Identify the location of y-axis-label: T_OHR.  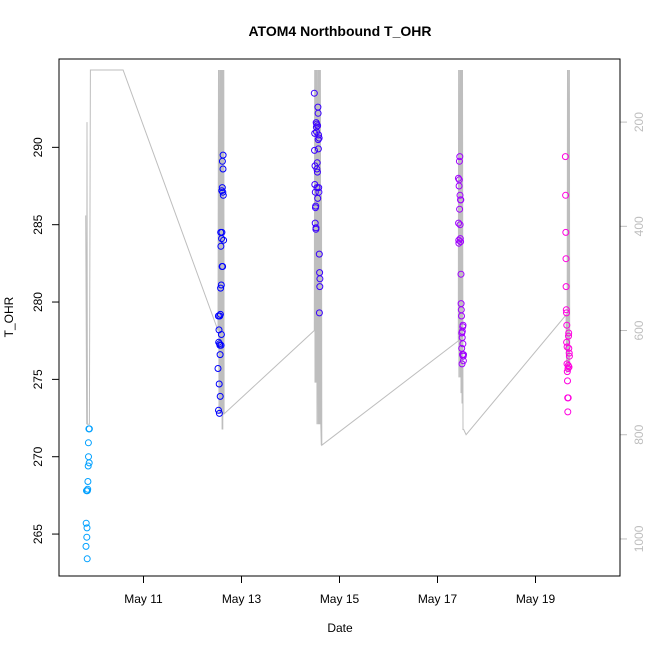
(9, 316).